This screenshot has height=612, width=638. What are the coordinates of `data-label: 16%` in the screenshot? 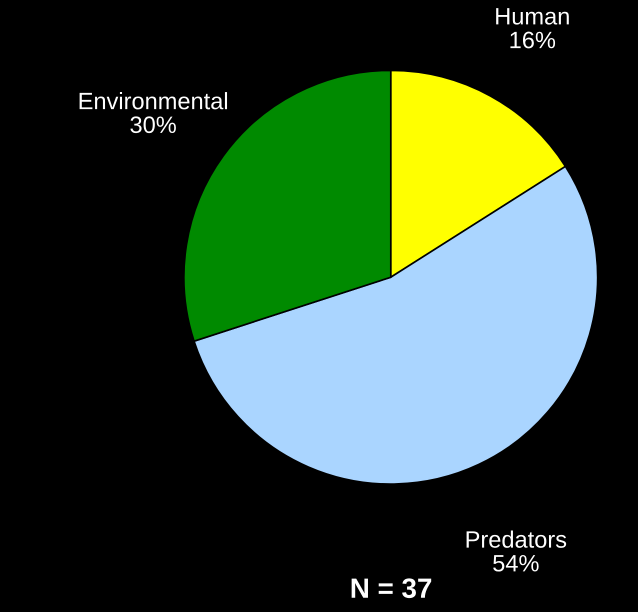 It's located at (533, 40).